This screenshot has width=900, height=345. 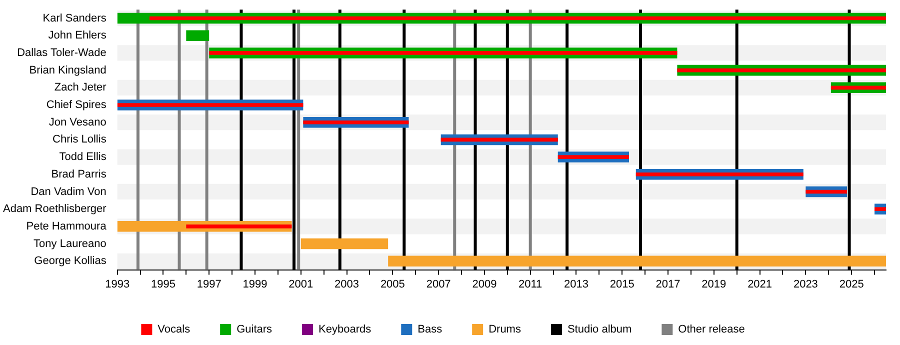 I want to click on x-tick-label: 2003, so click(x=347, y=284).